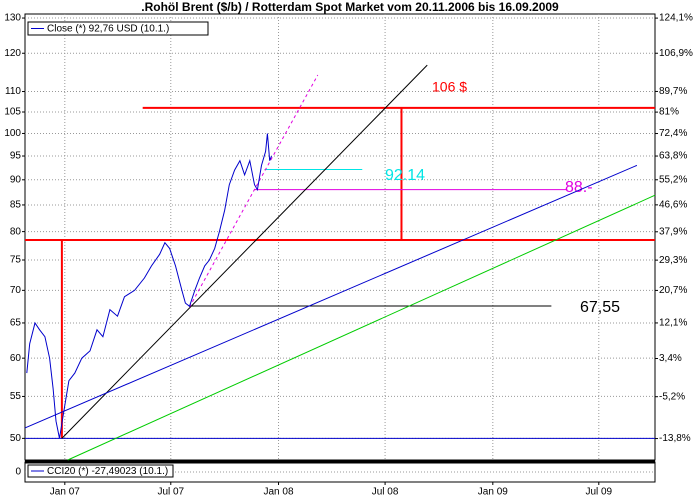 The width and height of the screenshot is (700, 500). Describe the element at coordinates (669, 112) in the screenshot. I see `y2-tick-label: 81%` at that location.